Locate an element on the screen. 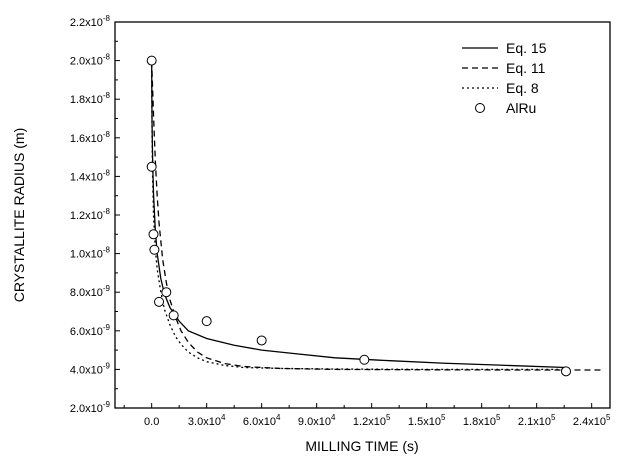 This screenshot has height=462, width=621. x-tick-label: 2.4x10⁵ is located at coordinates (592, 420).